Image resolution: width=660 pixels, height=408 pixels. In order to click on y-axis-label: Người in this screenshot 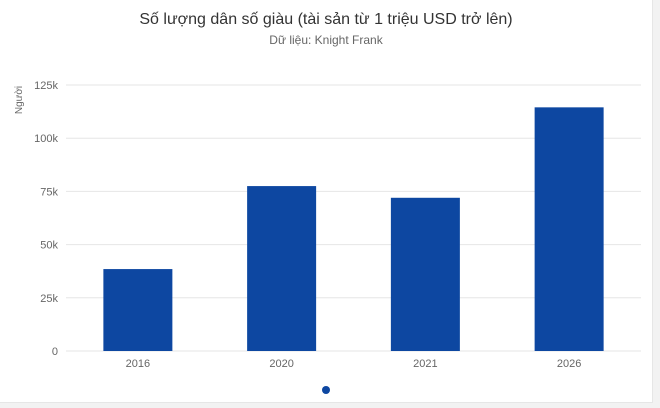, I will do `click(19, 100)`.